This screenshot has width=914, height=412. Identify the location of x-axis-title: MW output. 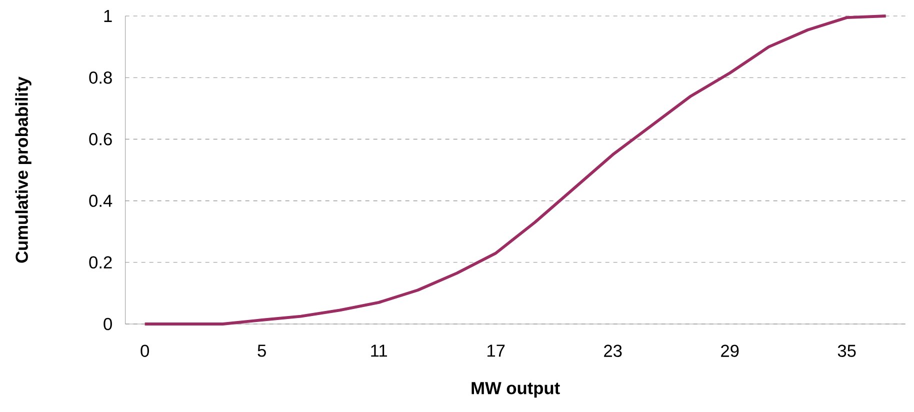
(516, 390).